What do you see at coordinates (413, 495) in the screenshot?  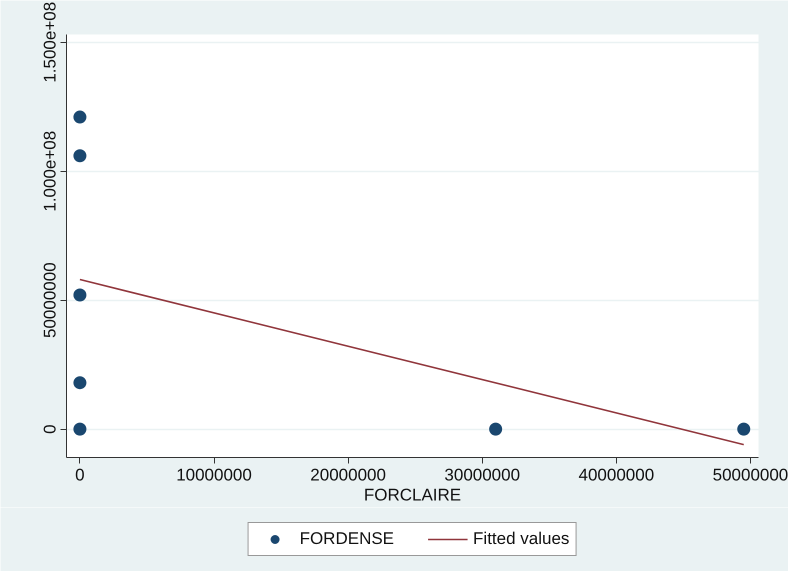 I see `x-axis-title: FORCLAIRE` at bounding box center [413, 495].